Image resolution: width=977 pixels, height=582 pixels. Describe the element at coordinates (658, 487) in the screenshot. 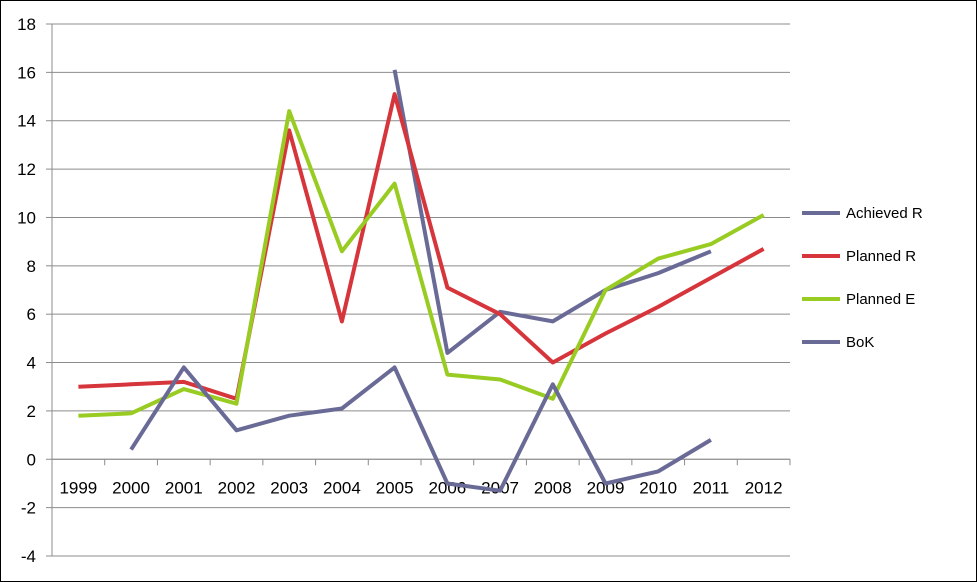

I see `x-tick-label: 2010` at that location.